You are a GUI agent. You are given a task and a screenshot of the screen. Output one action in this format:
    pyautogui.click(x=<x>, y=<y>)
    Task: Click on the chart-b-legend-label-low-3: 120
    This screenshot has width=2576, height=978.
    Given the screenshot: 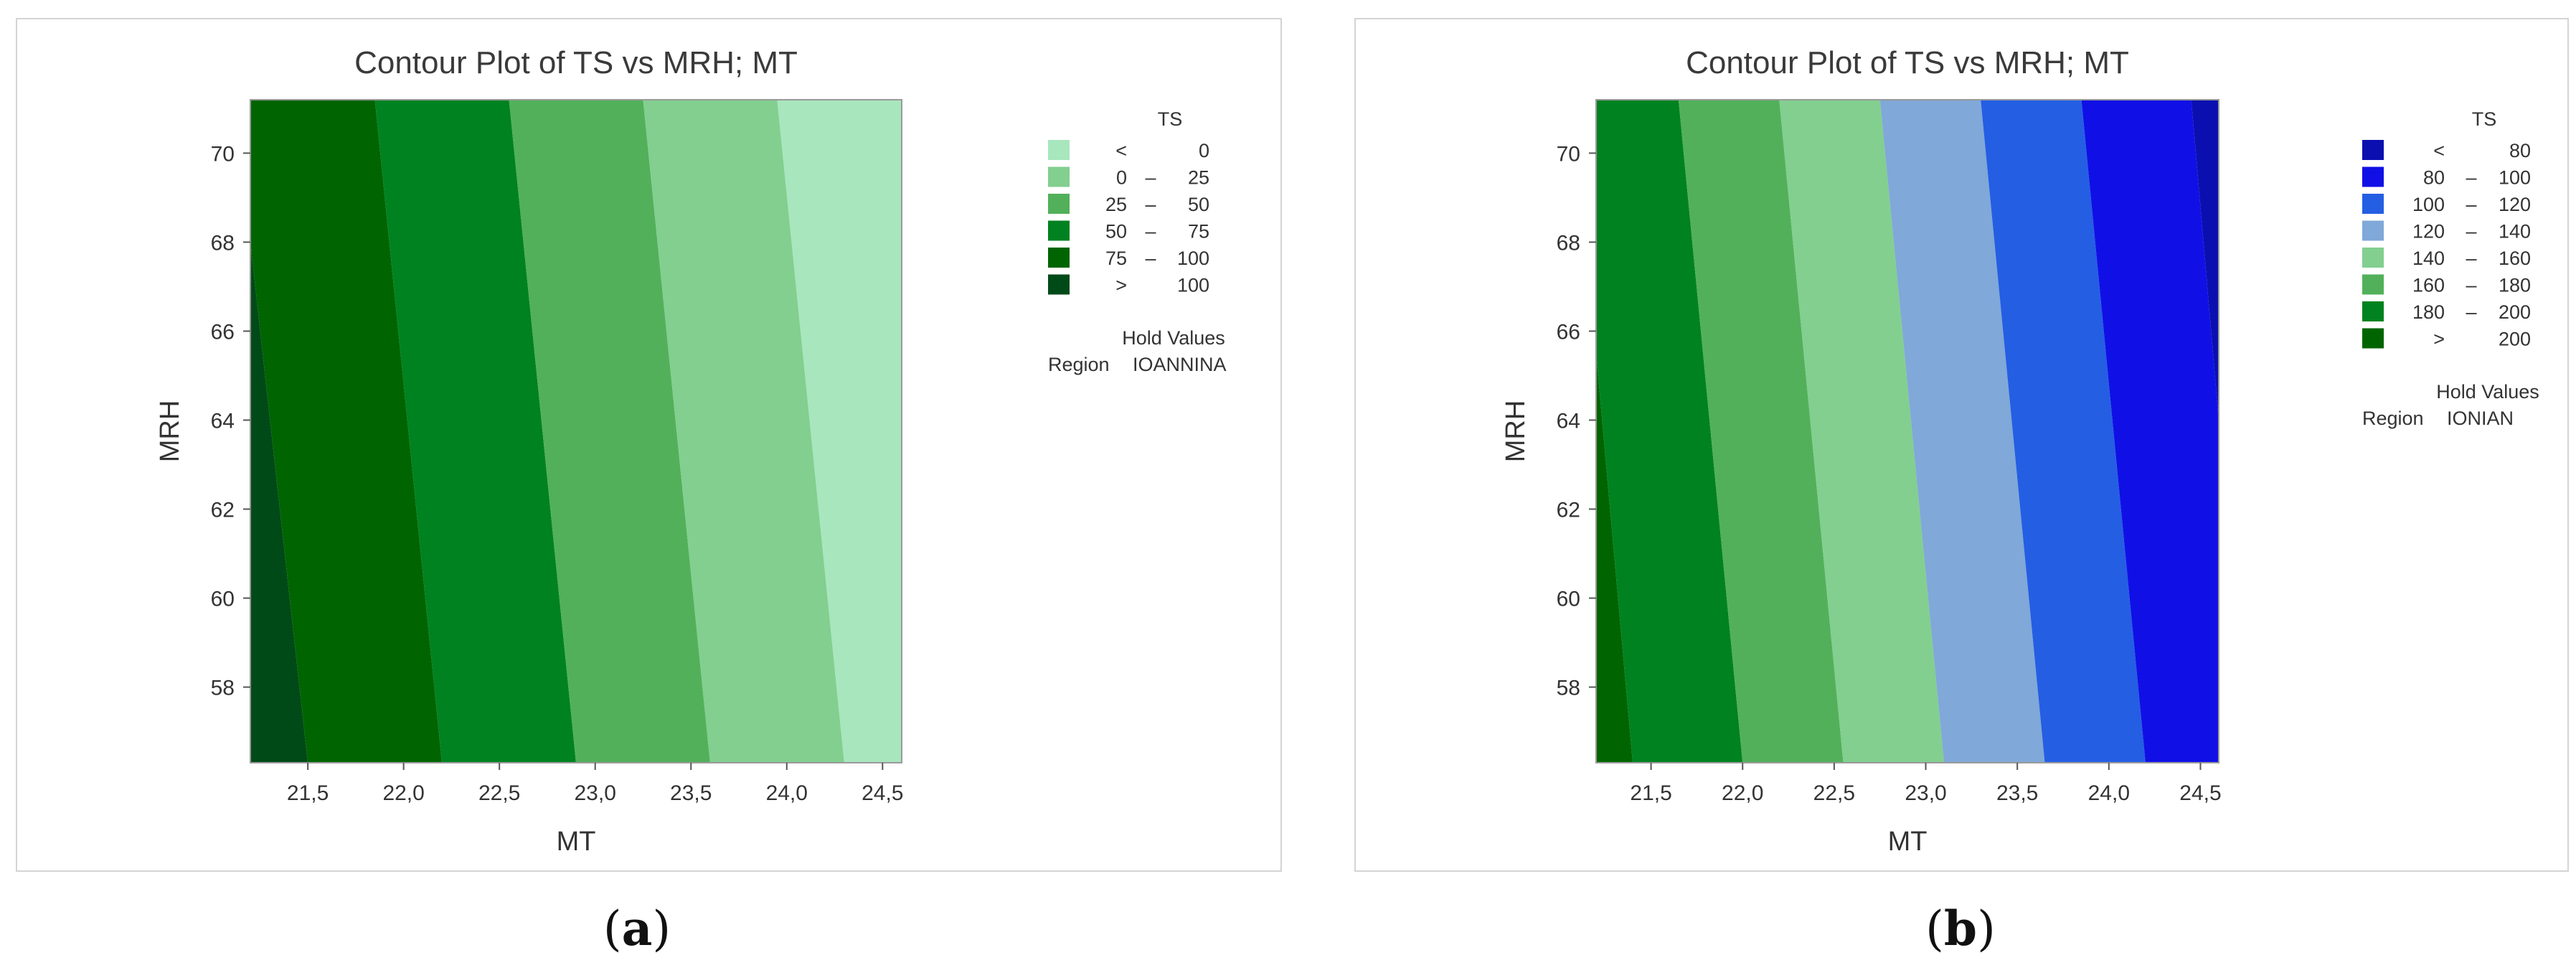 What is the action you would take?
    pyautogui.click(x=2428, y=232)
    